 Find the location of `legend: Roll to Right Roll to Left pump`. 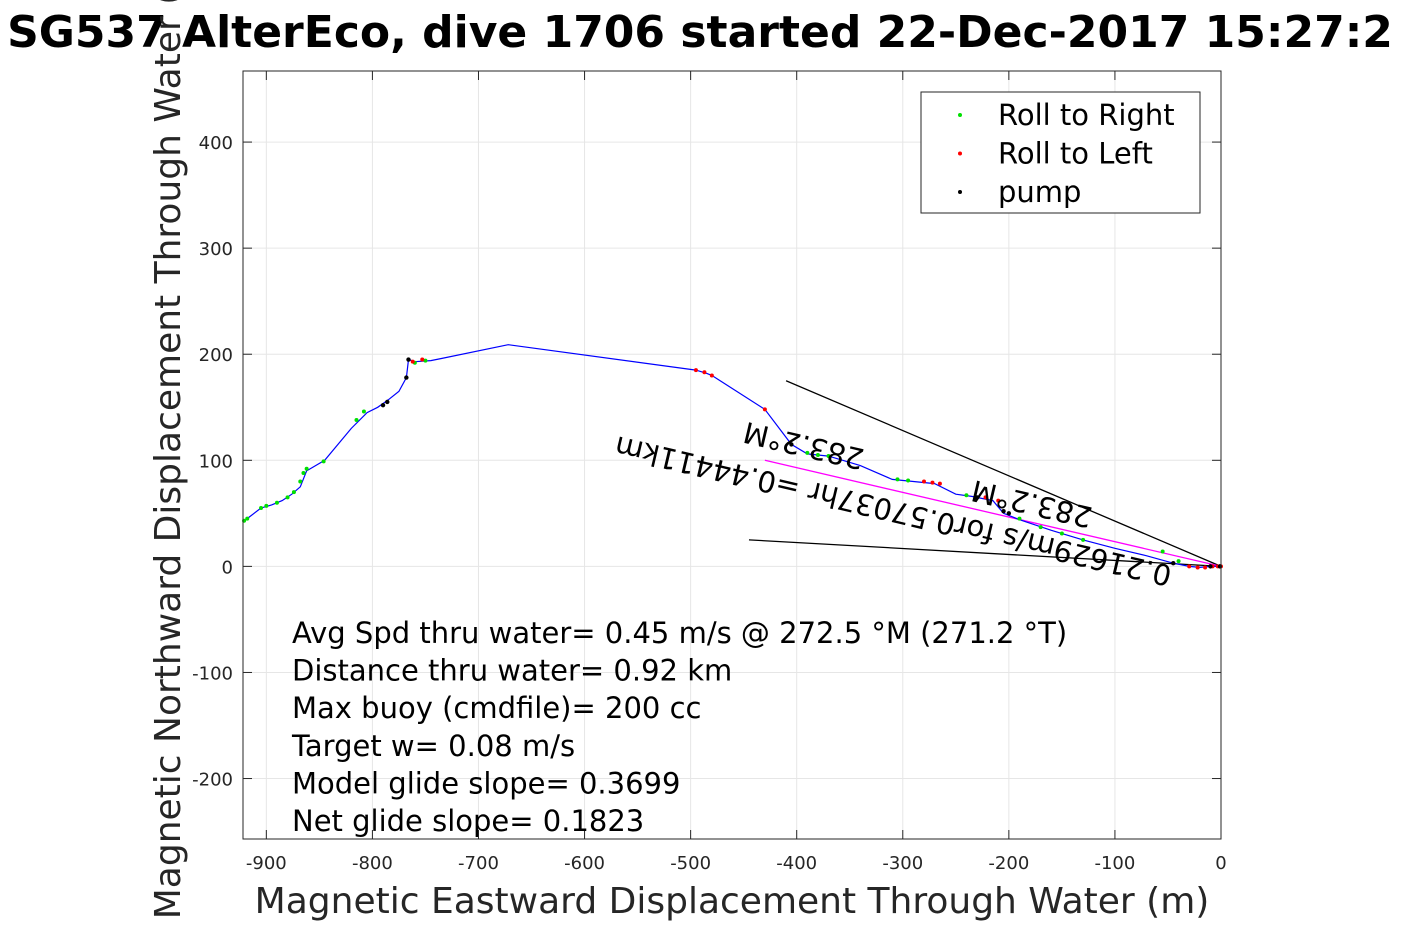

legend: Roll to Right Roll to Left pump is located at coordinates (1060, 152).